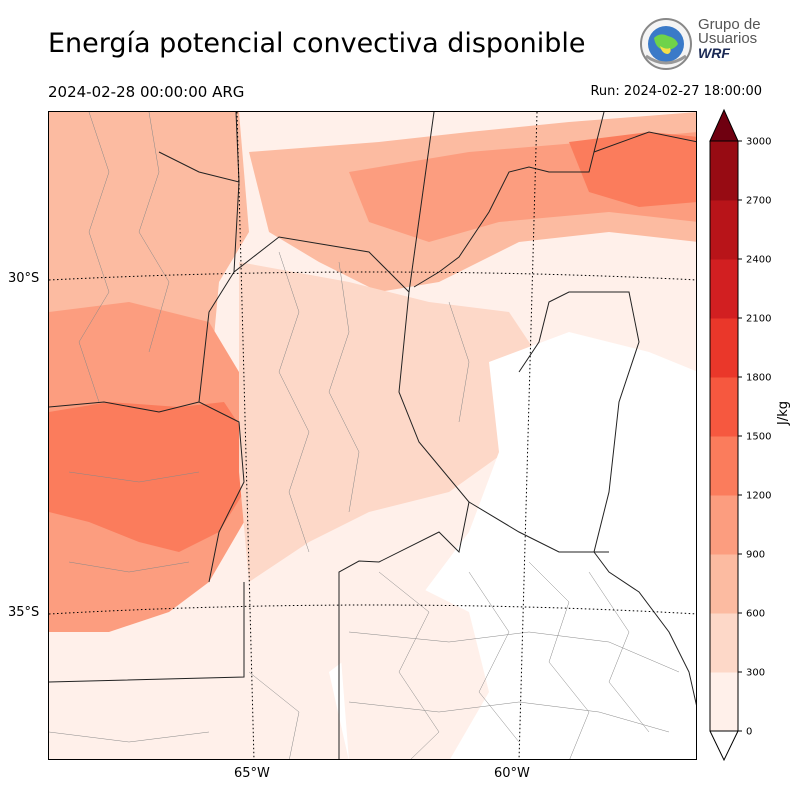  I want to click on logo-line2: Usuarios, so click(728, 38).